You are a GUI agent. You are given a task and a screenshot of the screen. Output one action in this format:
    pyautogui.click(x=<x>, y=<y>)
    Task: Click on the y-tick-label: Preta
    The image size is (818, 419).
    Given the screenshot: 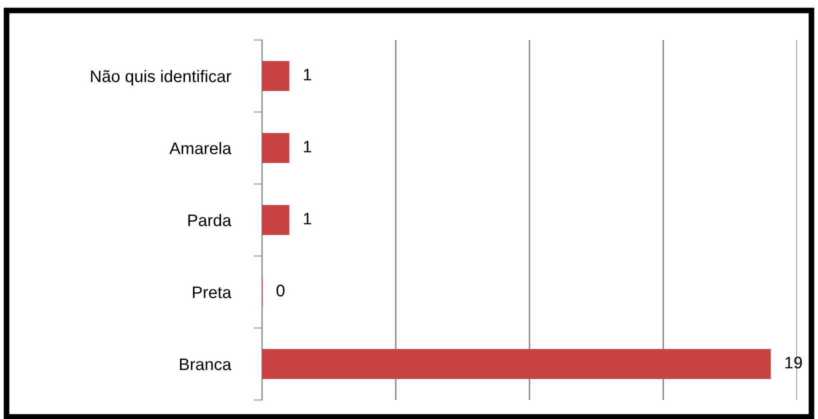 What is the action you would take?
    pyautogui.click(x=212, y=292)
    